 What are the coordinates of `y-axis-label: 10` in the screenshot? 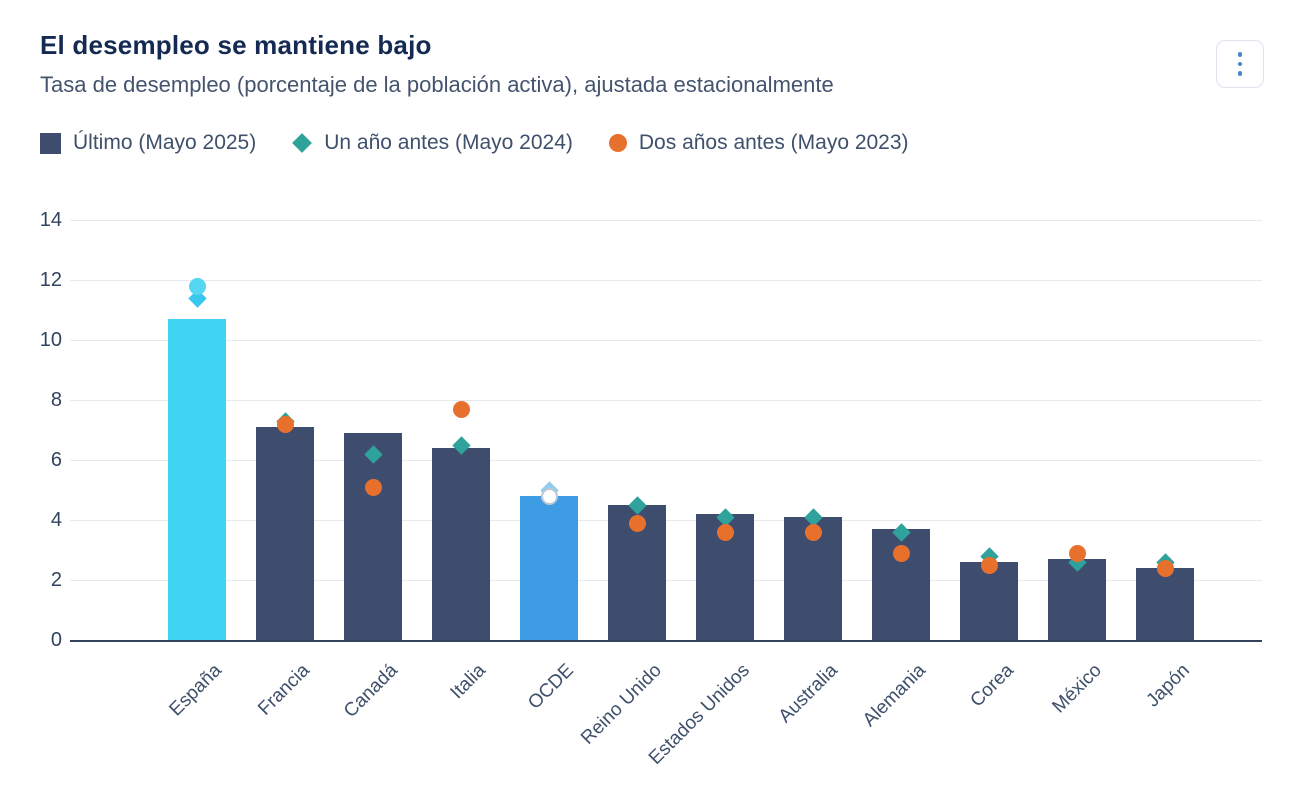 It's located at (50, 340).